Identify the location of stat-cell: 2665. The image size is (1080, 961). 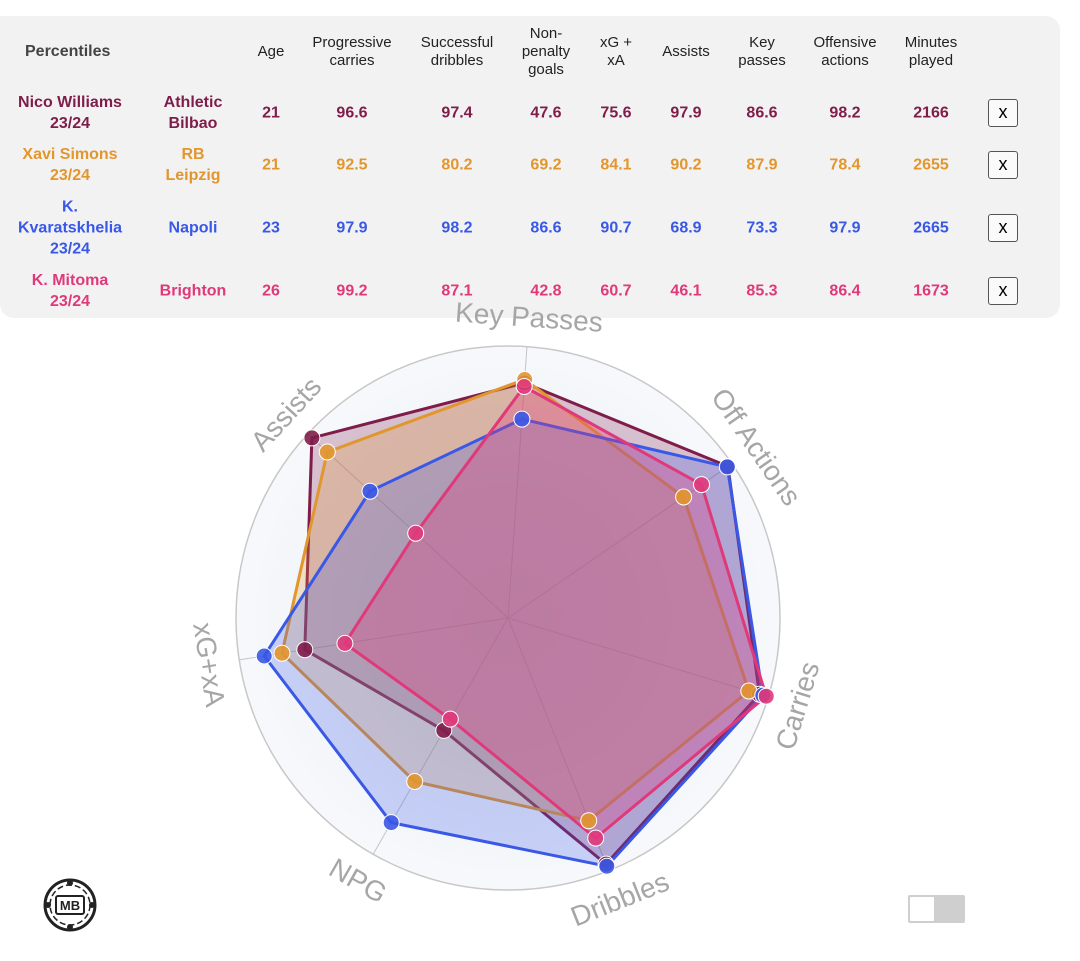
(931, 228).